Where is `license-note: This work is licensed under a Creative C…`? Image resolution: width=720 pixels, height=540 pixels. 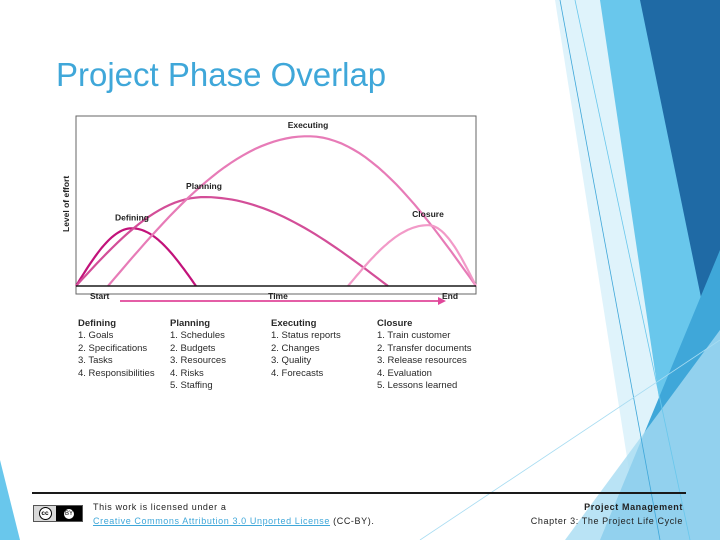
license-note: This work is licensed under a Creative C… is located at coordinates (233, 514).